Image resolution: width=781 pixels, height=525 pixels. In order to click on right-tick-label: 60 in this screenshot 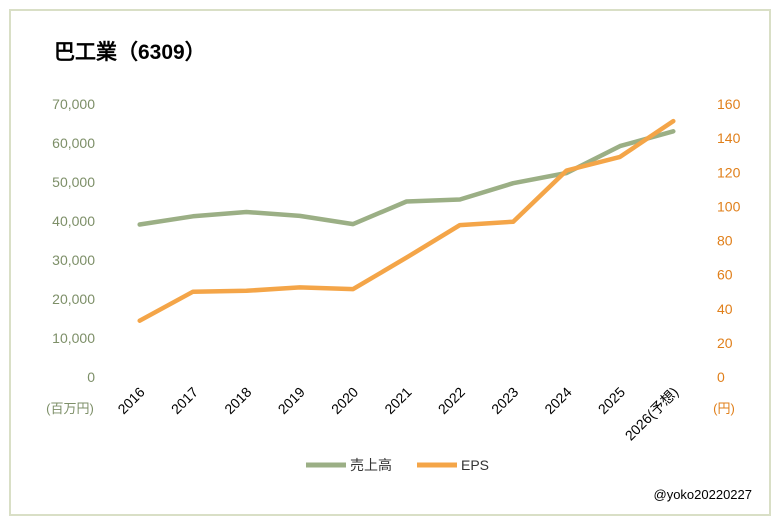, I will do `click(725, 275)`.